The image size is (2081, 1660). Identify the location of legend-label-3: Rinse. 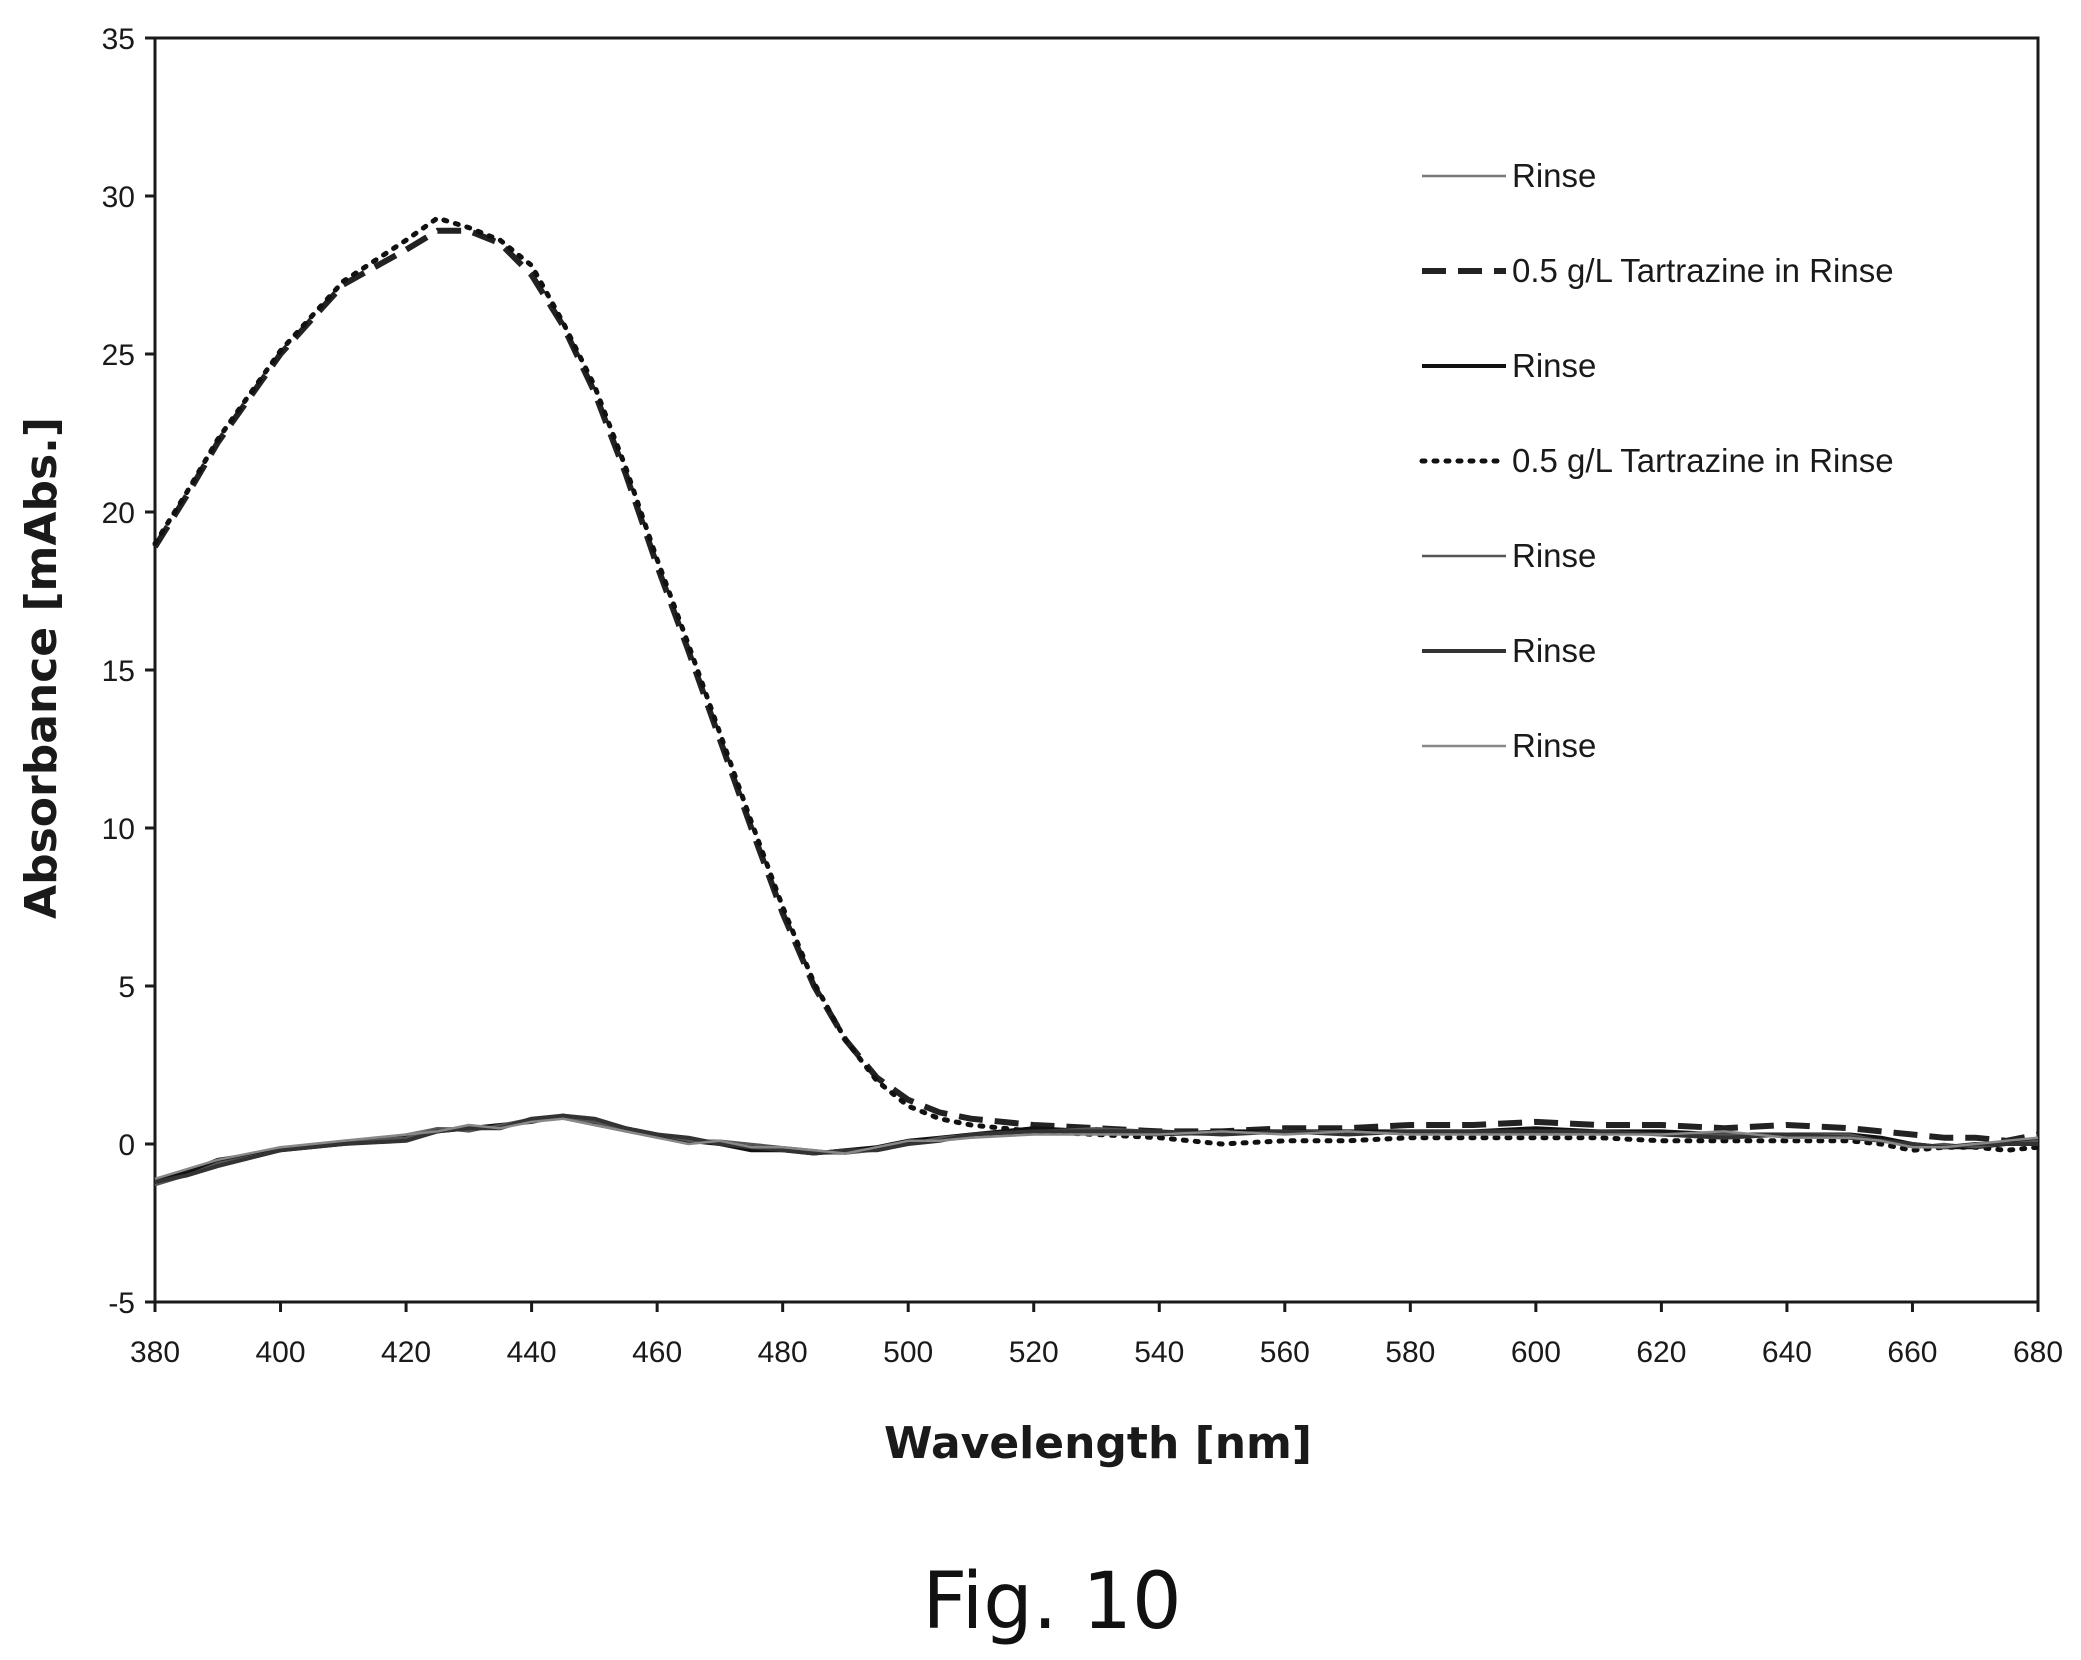
(1554, 365).